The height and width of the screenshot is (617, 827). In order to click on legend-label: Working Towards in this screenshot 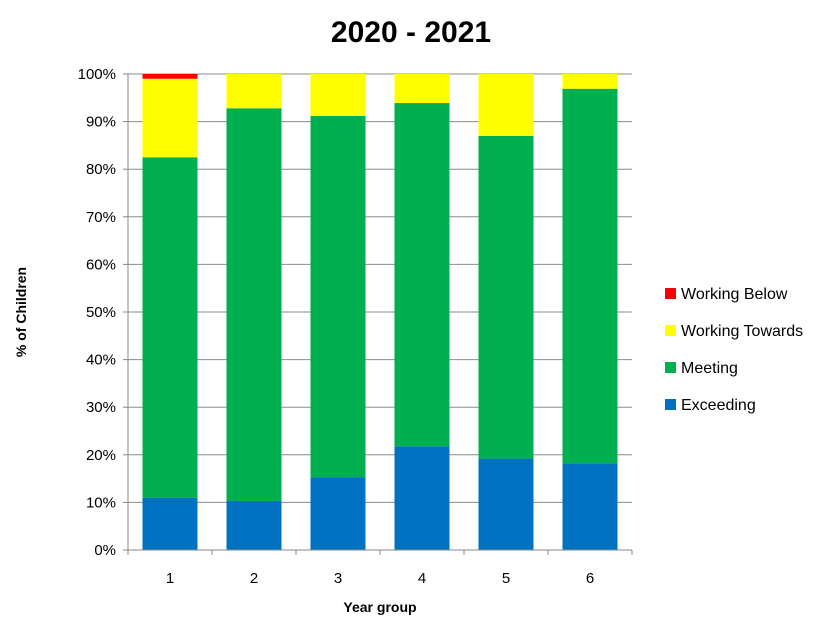, I will do `click(742, 331)`.